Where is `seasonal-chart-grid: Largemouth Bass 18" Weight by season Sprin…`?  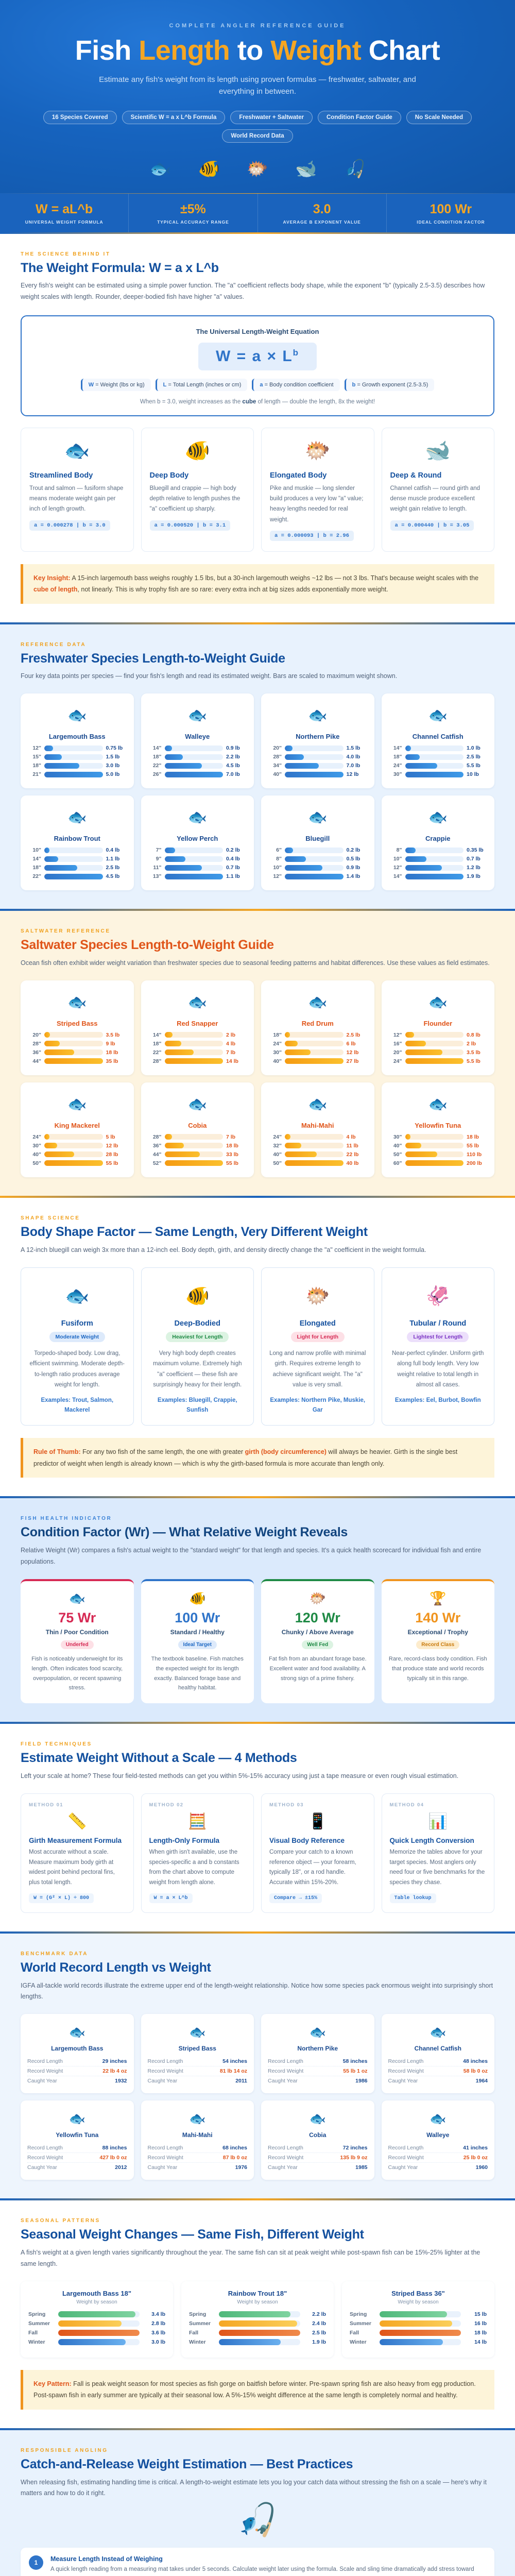 seasonal-chart-grid: Largemouth Bass 18" Weight by season Sprin… is located at coordinates (257, 2319).